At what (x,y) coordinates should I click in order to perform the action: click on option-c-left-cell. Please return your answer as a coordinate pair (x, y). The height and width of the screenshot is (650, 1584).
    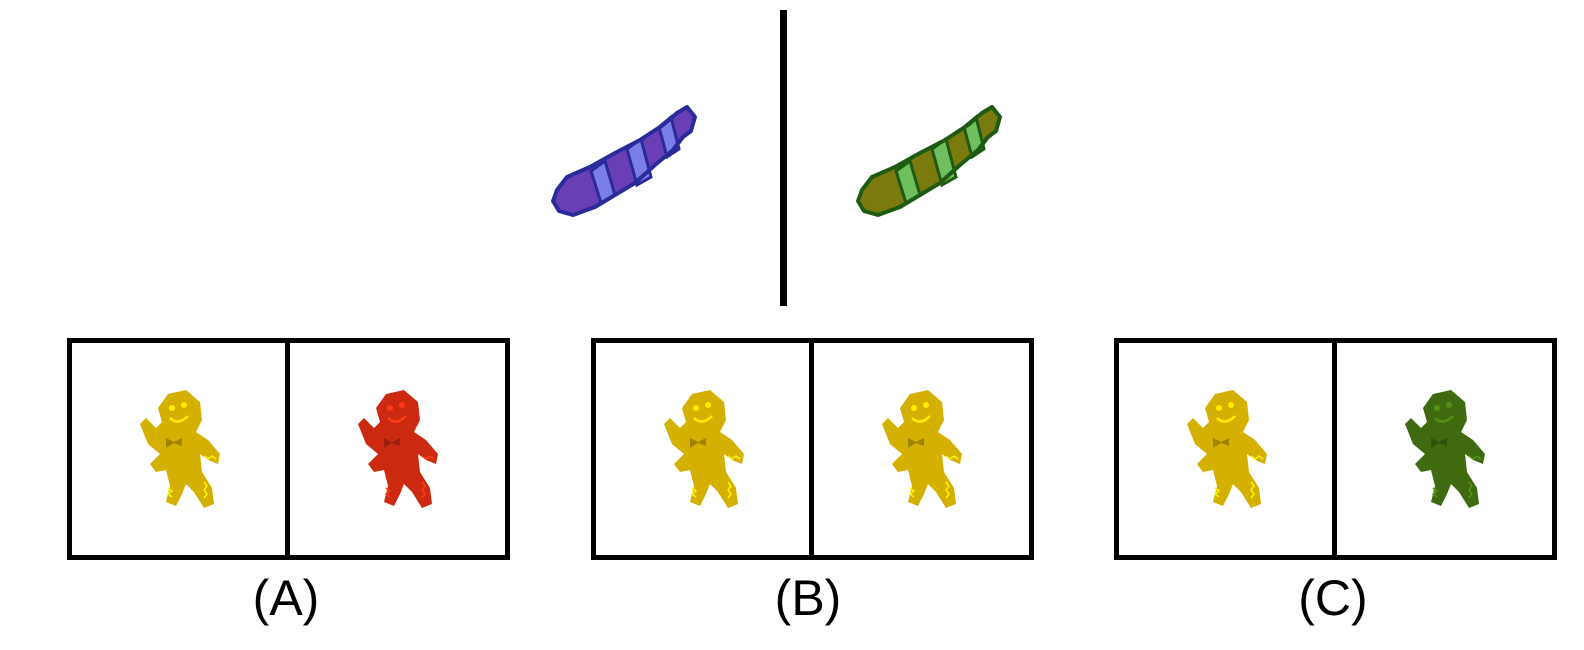
    Looking at the image, I should click on (1225, 449).